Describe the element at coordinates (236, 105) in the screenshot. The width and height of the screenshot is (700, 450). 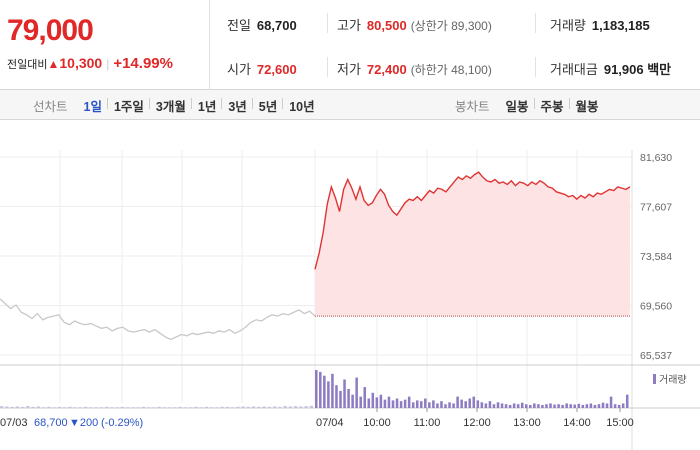
I see `period-3y: 3년` at that location.